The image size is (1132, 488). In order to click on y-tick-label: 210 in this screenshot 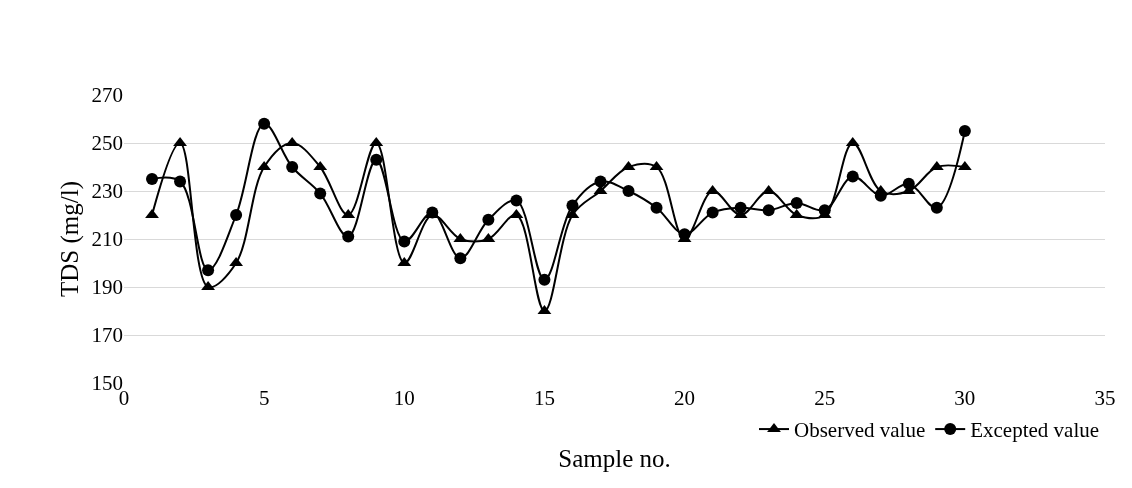, I will do `click(107, 239)`.